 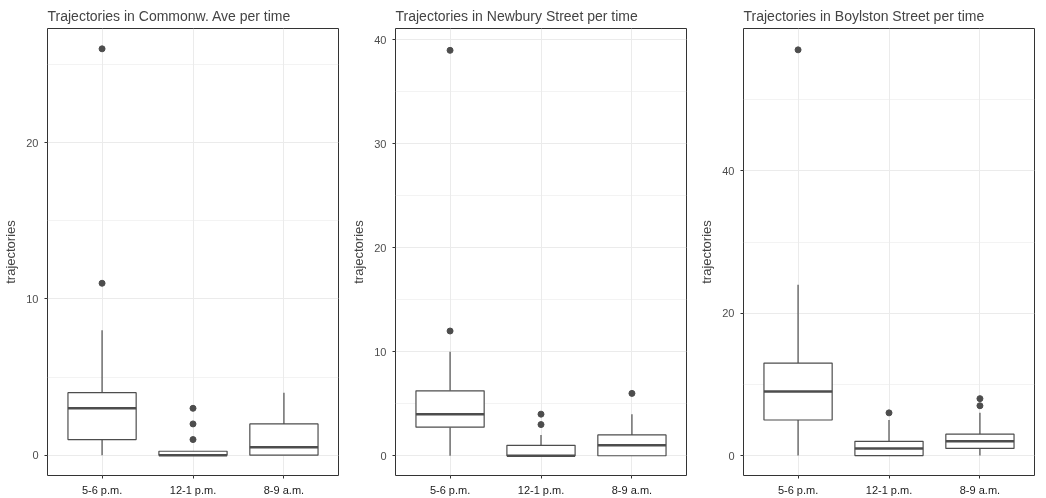 What do you see at coordinates (380, 143) in the screenshot?
I see `y-tick-label: 30` at bounding box center [380, 143].